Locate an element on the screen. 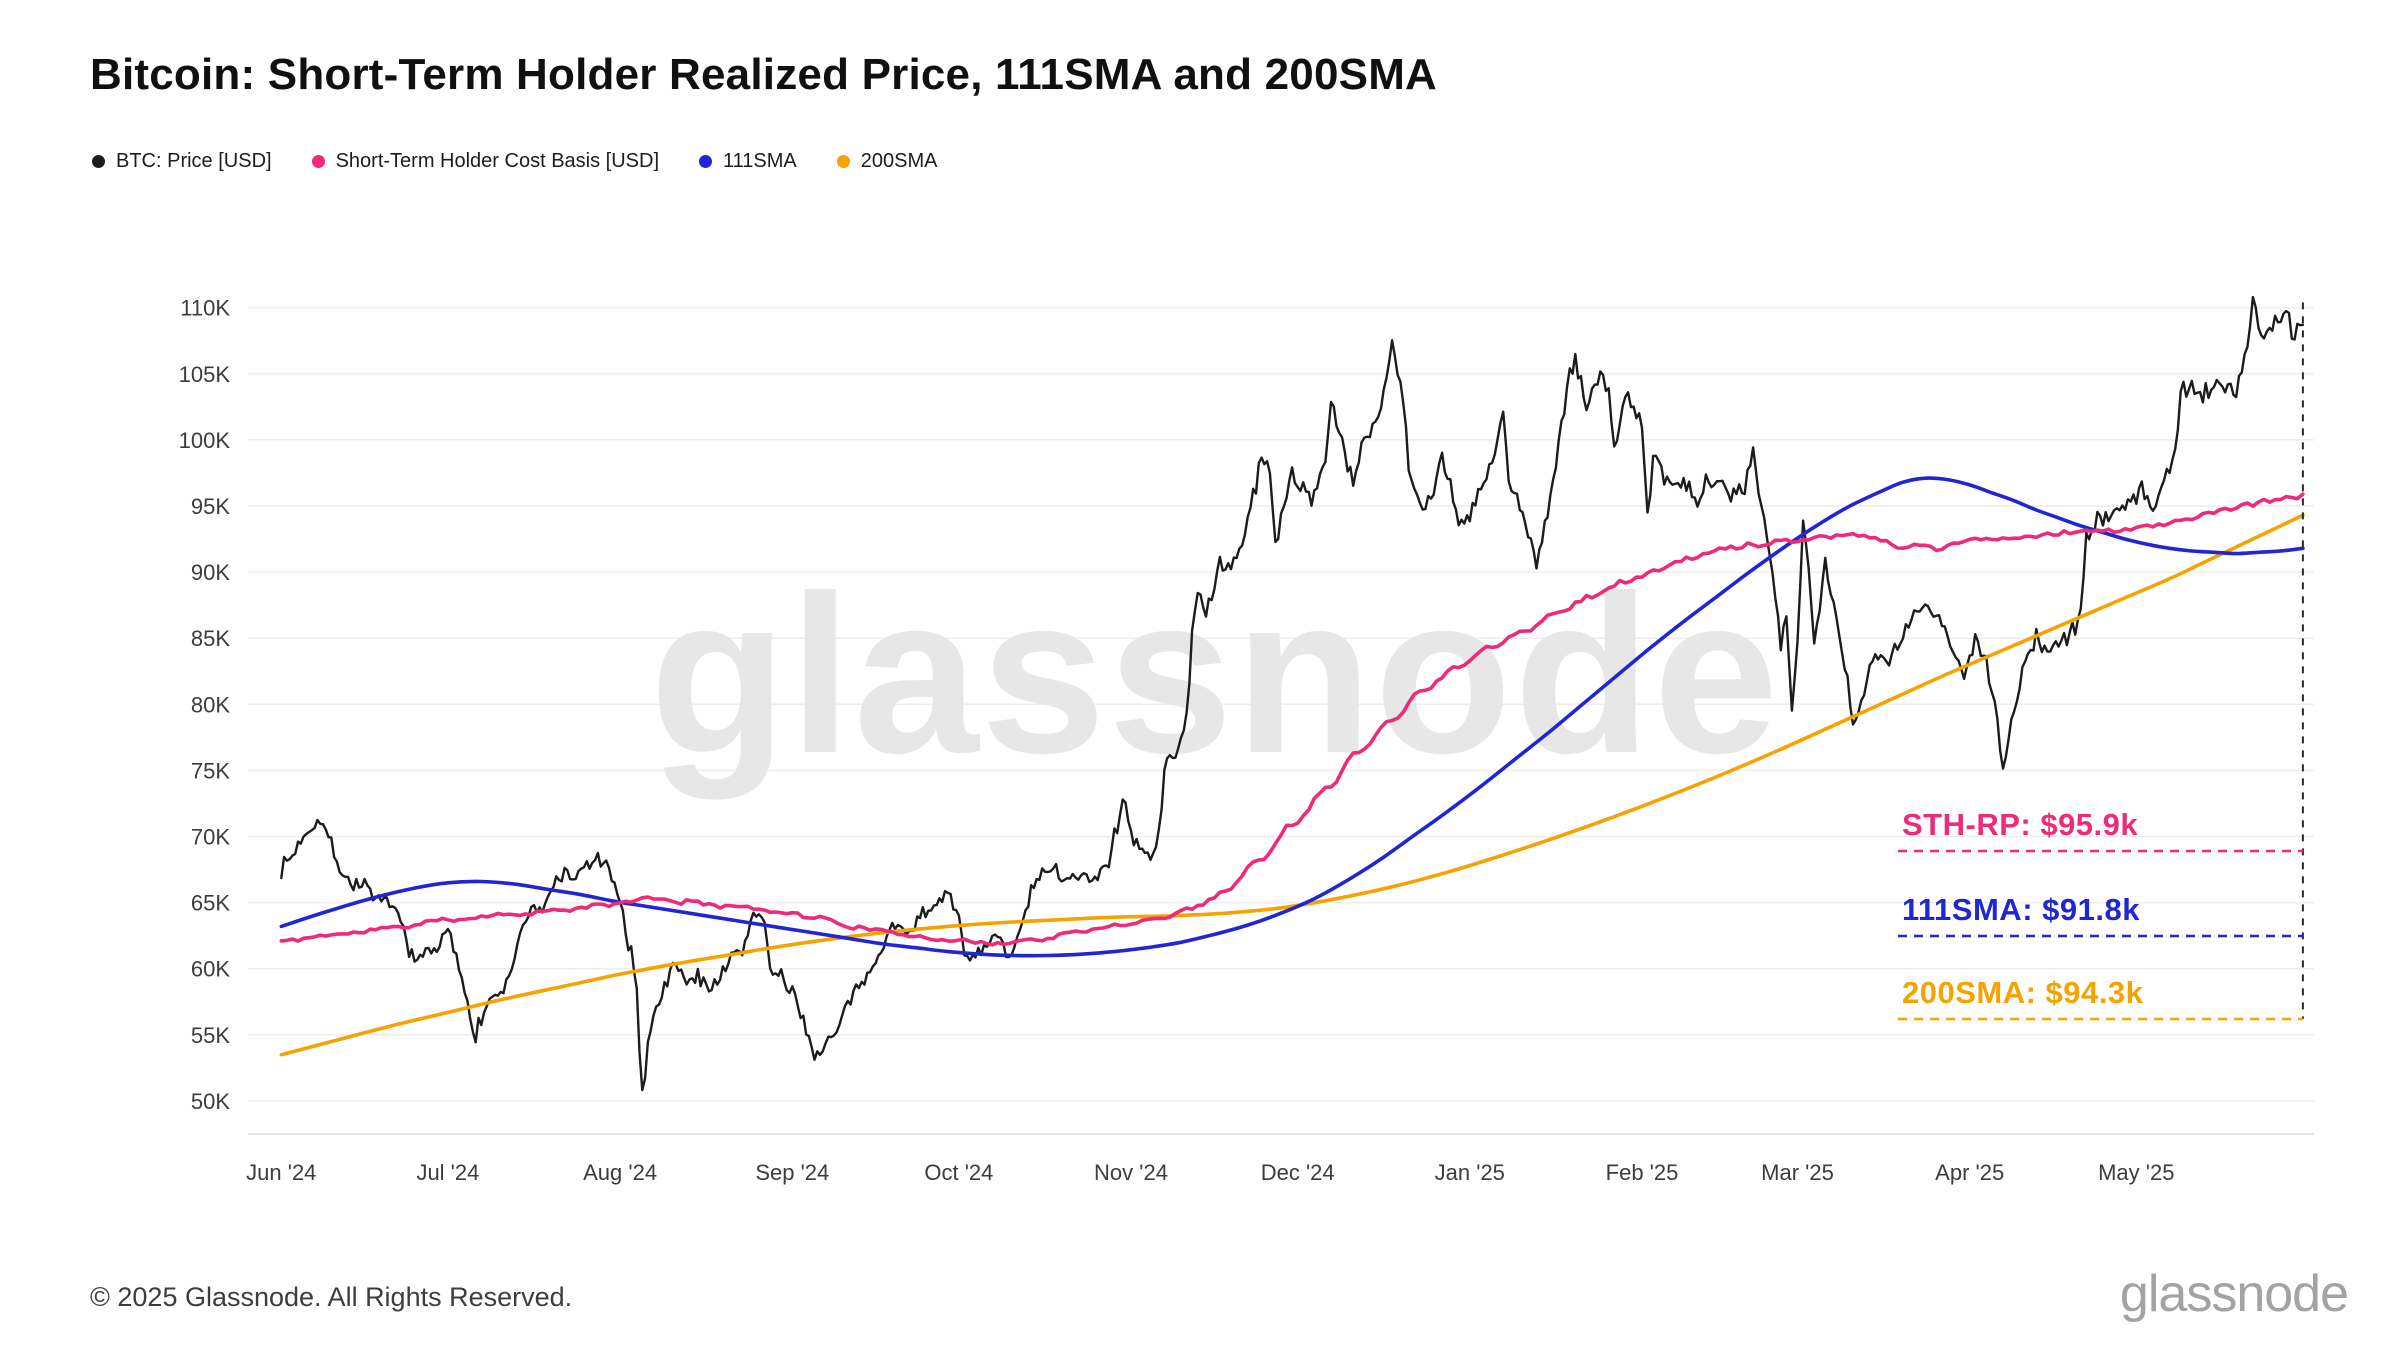 The height and width of the screenshot is (1350, 2400). legend-item-111sma: 111SMA is located at coordinates (748, 161).